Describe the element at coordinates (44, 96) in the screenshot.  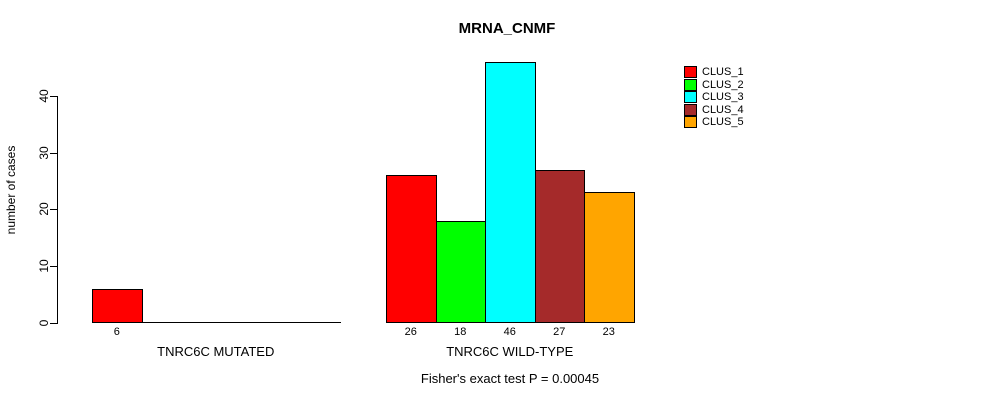
I see `y-tick-label: 40` at that location.